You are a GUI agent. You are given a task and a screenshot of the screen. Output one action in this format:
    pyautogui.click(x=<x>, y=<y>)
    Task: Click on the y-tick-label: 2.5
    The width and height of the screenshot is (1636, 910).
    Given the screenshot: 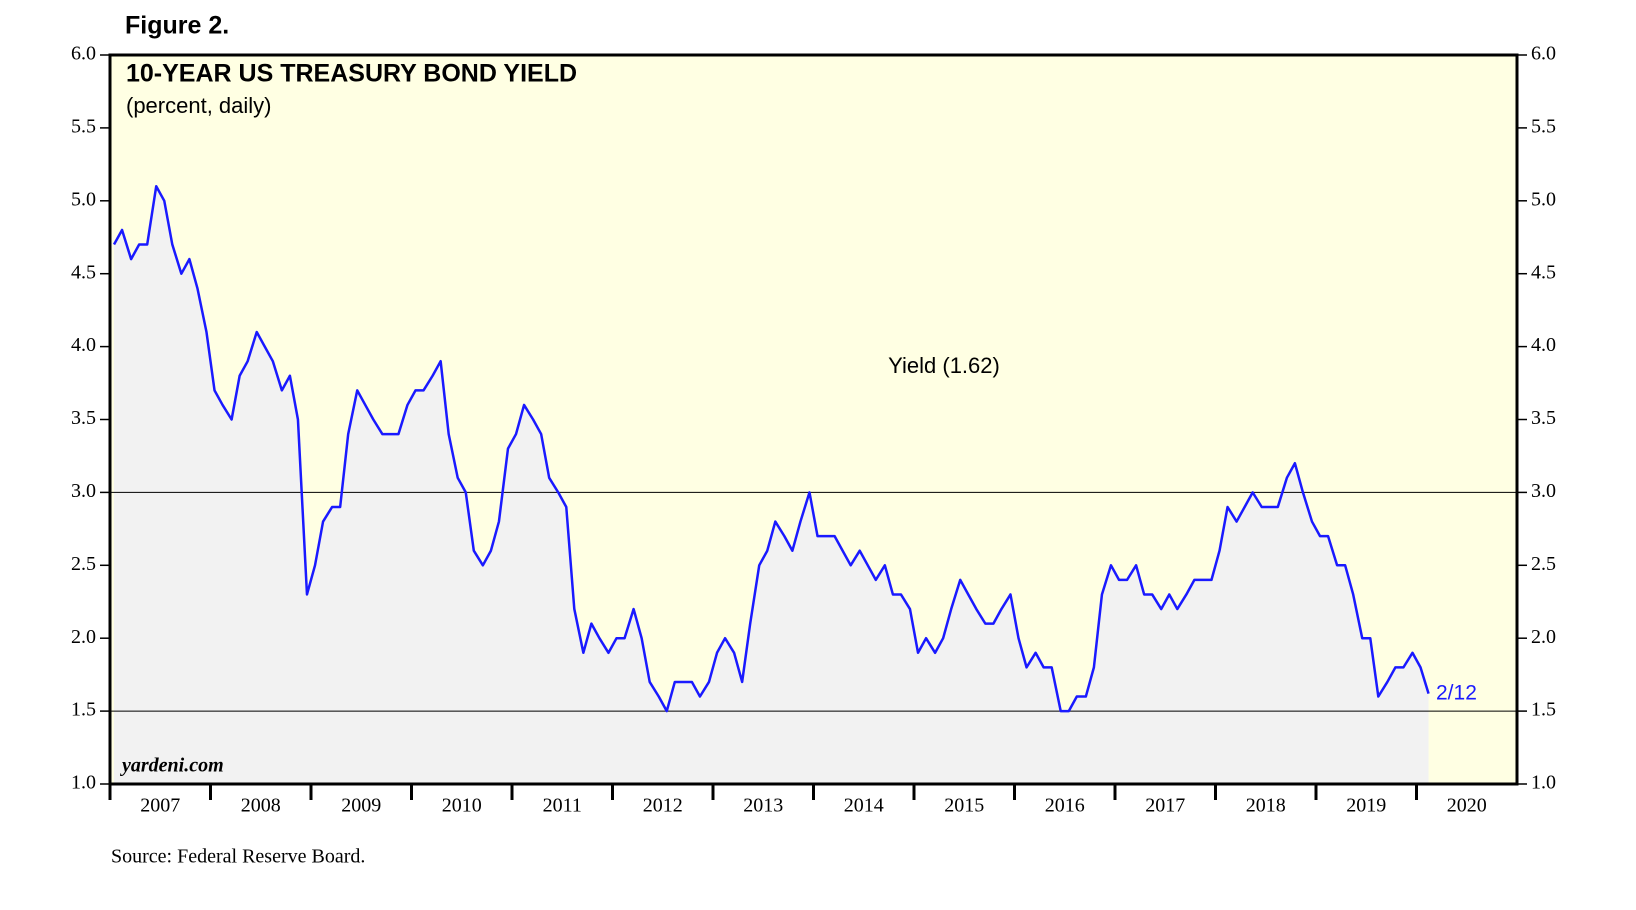 What is the action you would take?
    pyautogui.click(x=83, y=564)
    